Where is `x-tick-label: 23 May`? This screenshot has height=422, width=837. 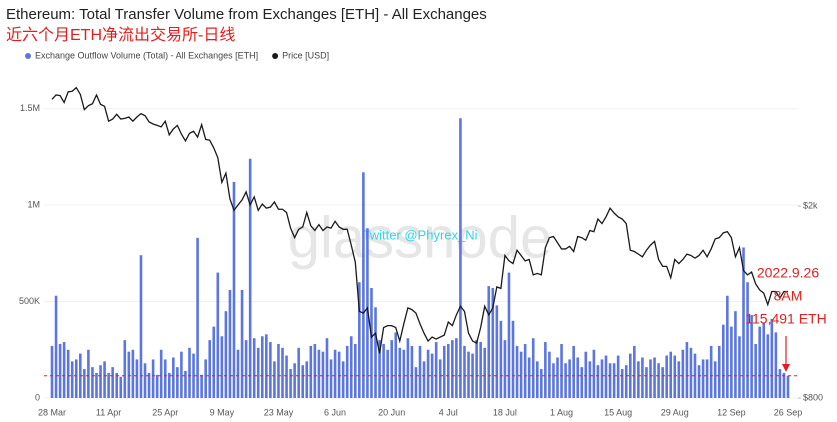 x-tick-label: 23 May is located at coordinates (279, 412).